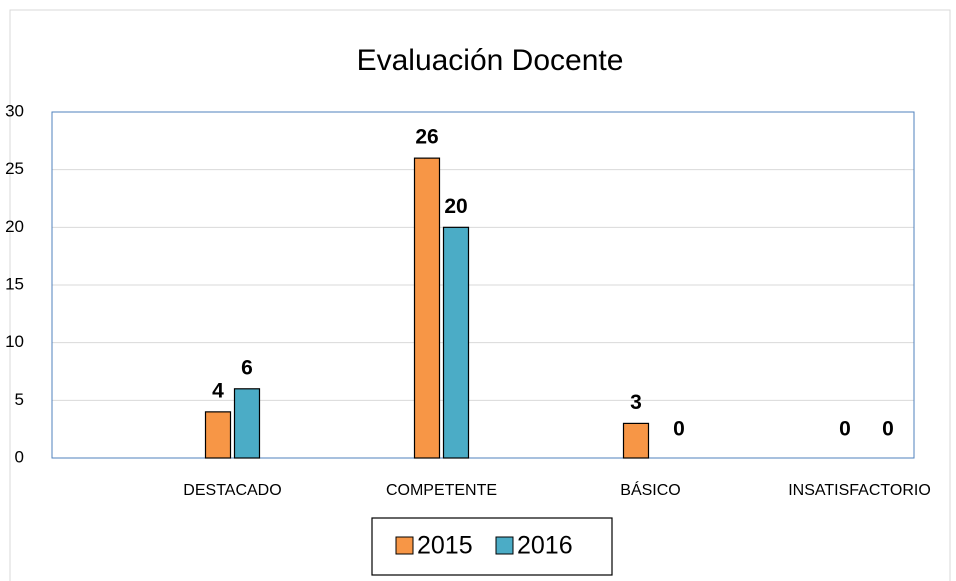  I want to click on value-label: 26, so click(426, 137).